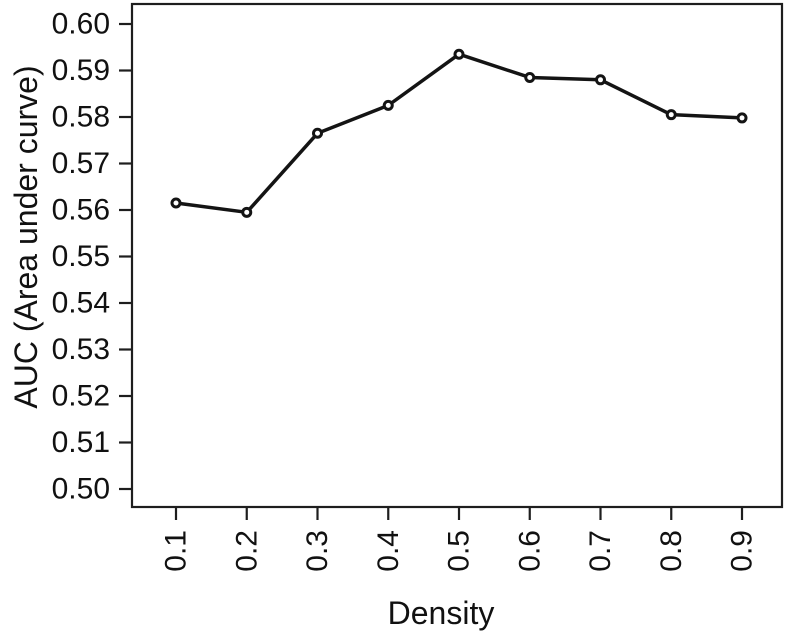  What do you see at coordinates (81, 210) in the screenshot?
I see `y-tick-label: 0.56` at bounding box center [81, 210].